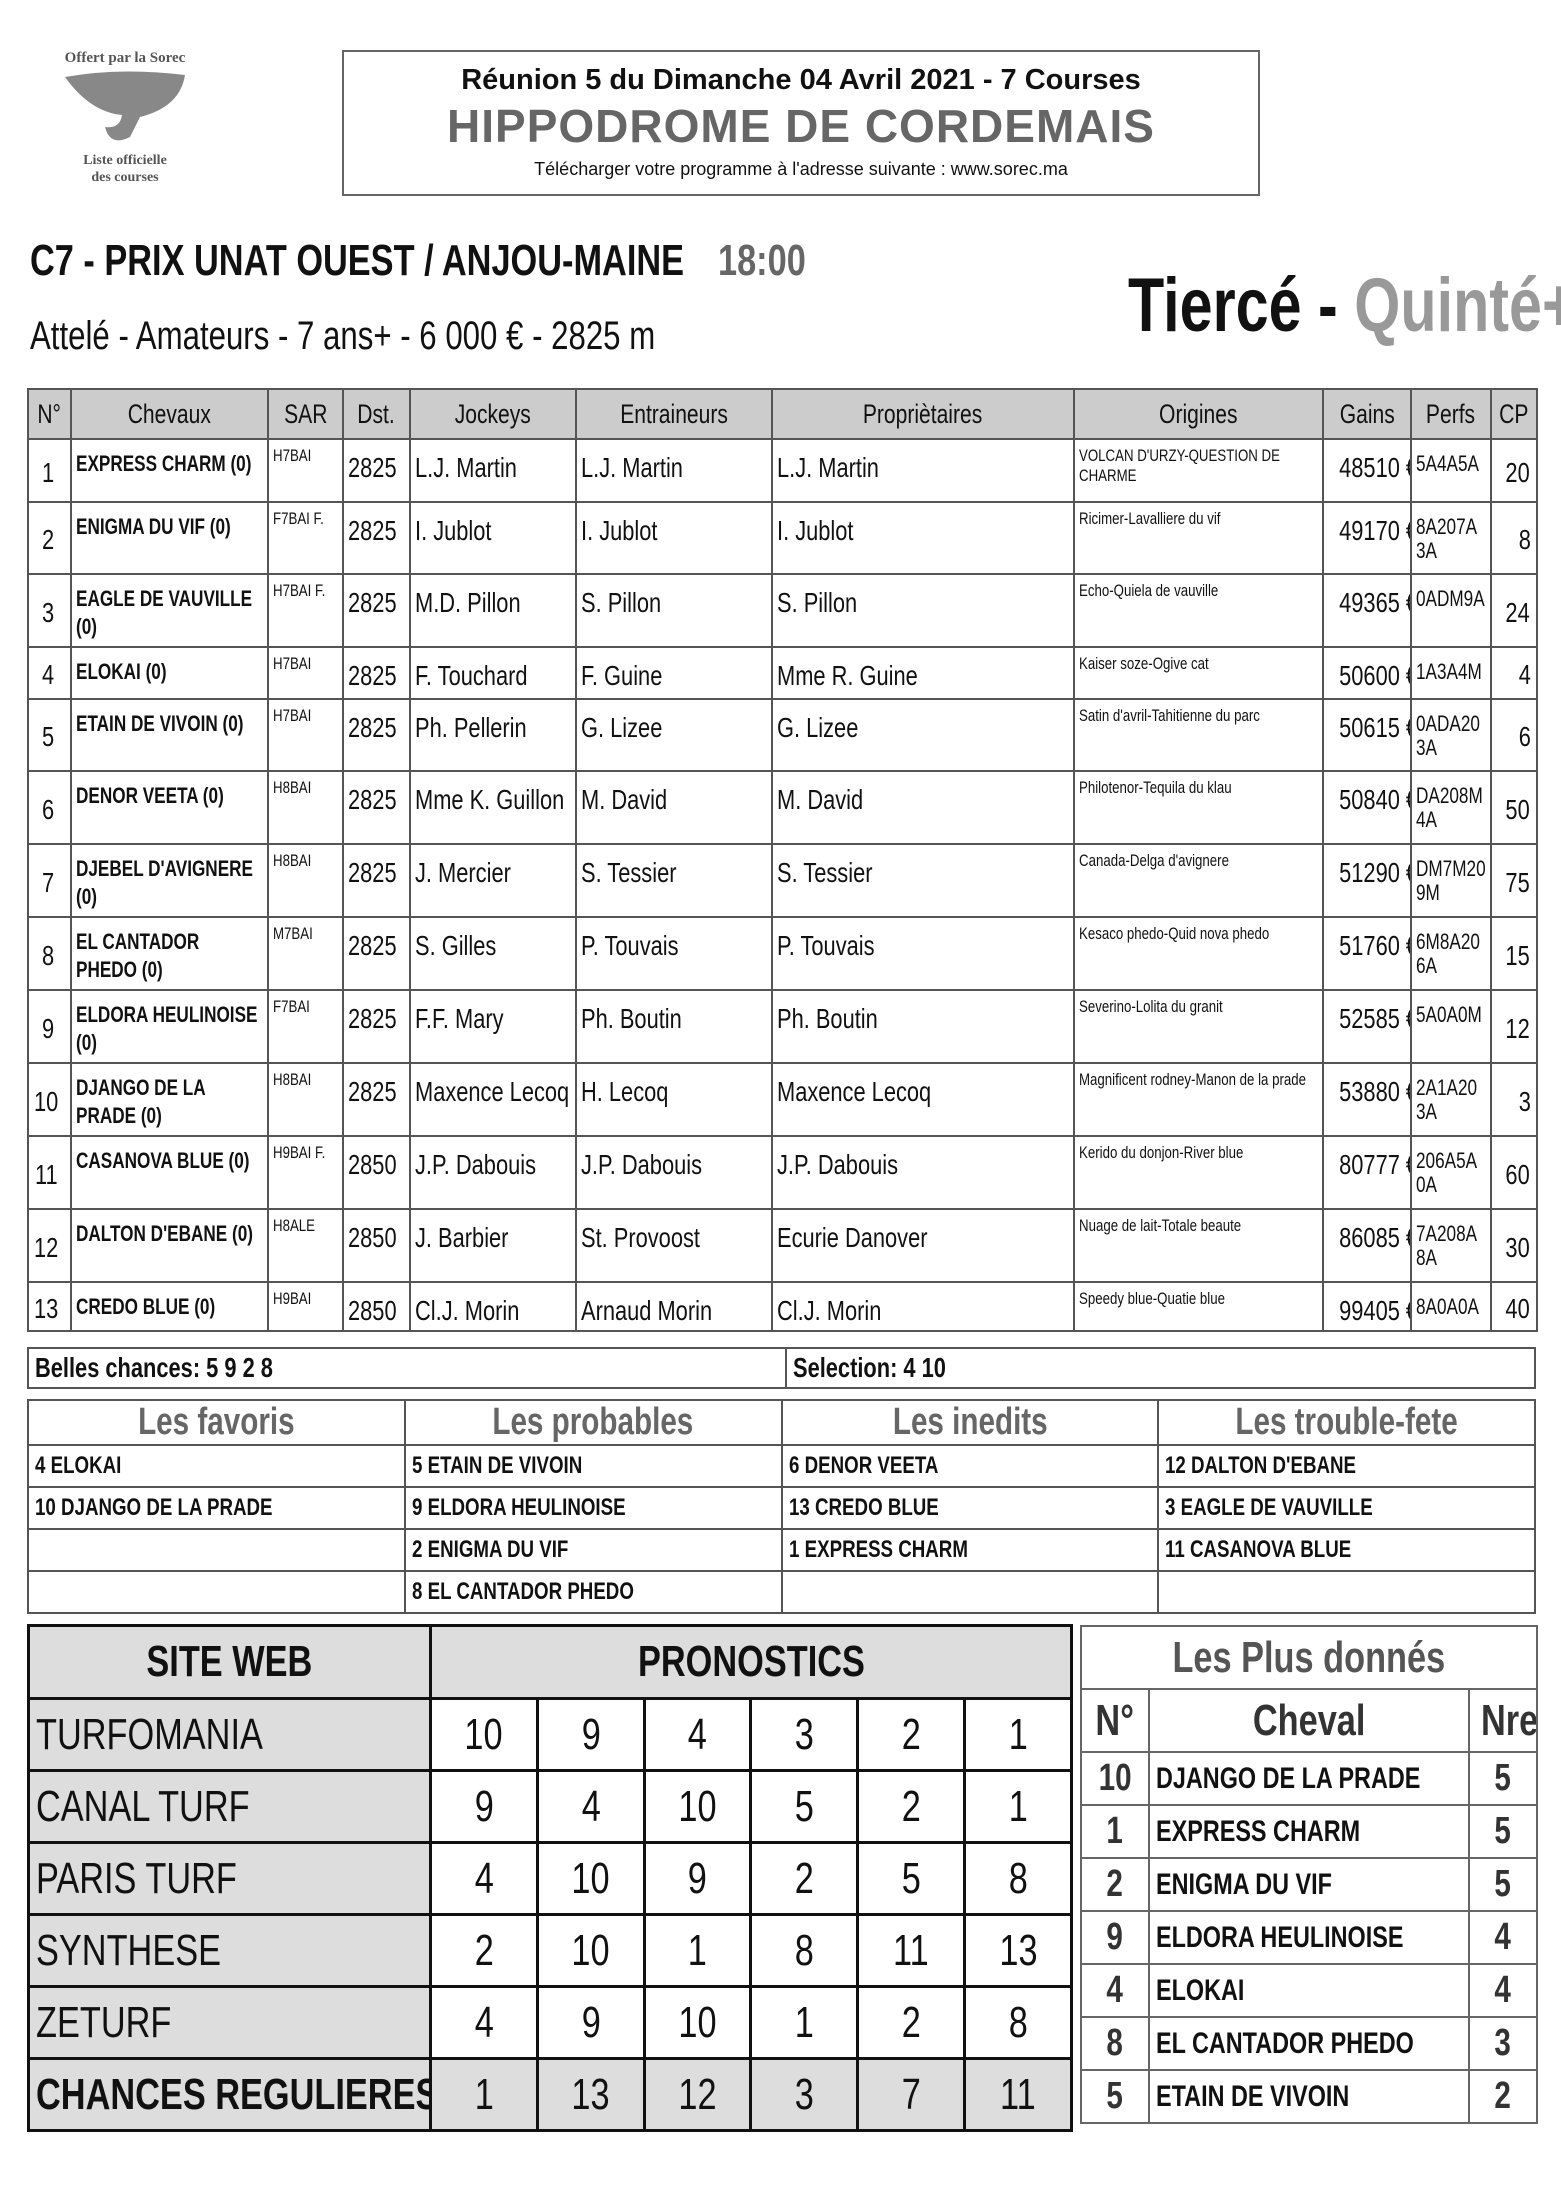 This screenshot has height=2210, width=1561. I want to click on cell-origins: Satin d'avril-Tahitienne du parc, so click(1169, 715).